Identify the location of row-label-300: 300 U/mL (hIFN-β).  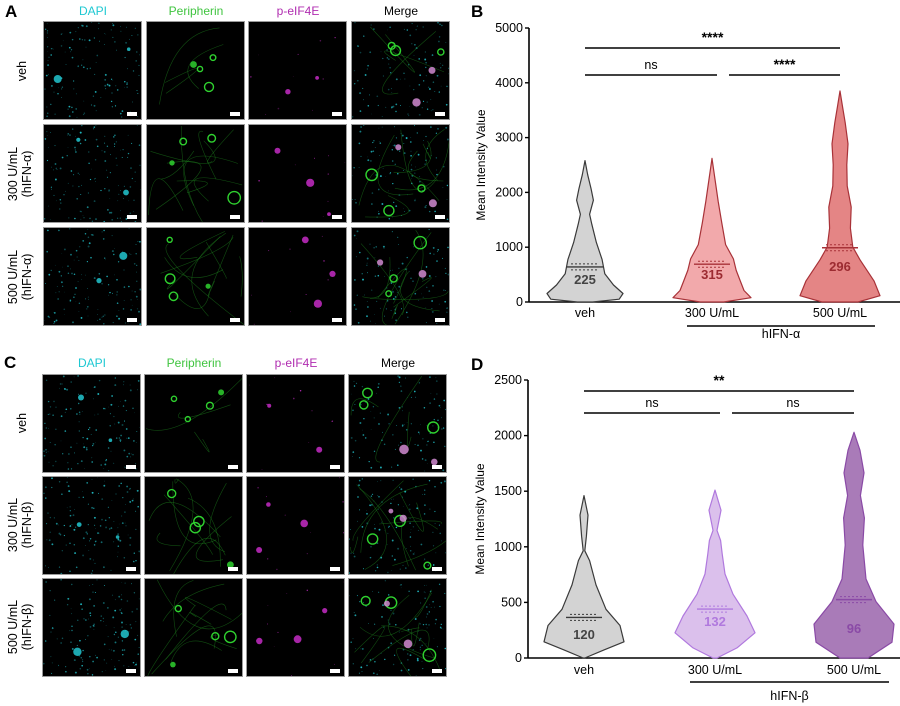
(20, 525).